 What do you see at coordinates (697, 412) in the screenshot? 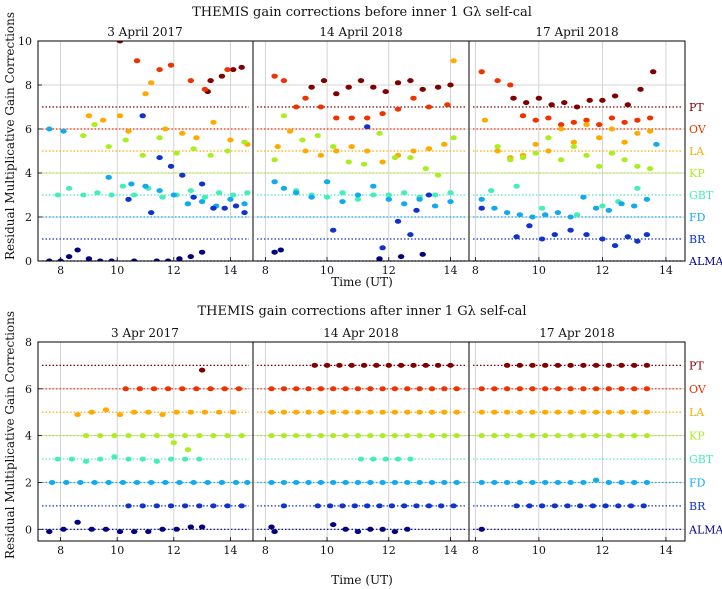
I see `legend-la-after: LA` at bounding box center [697, 412].